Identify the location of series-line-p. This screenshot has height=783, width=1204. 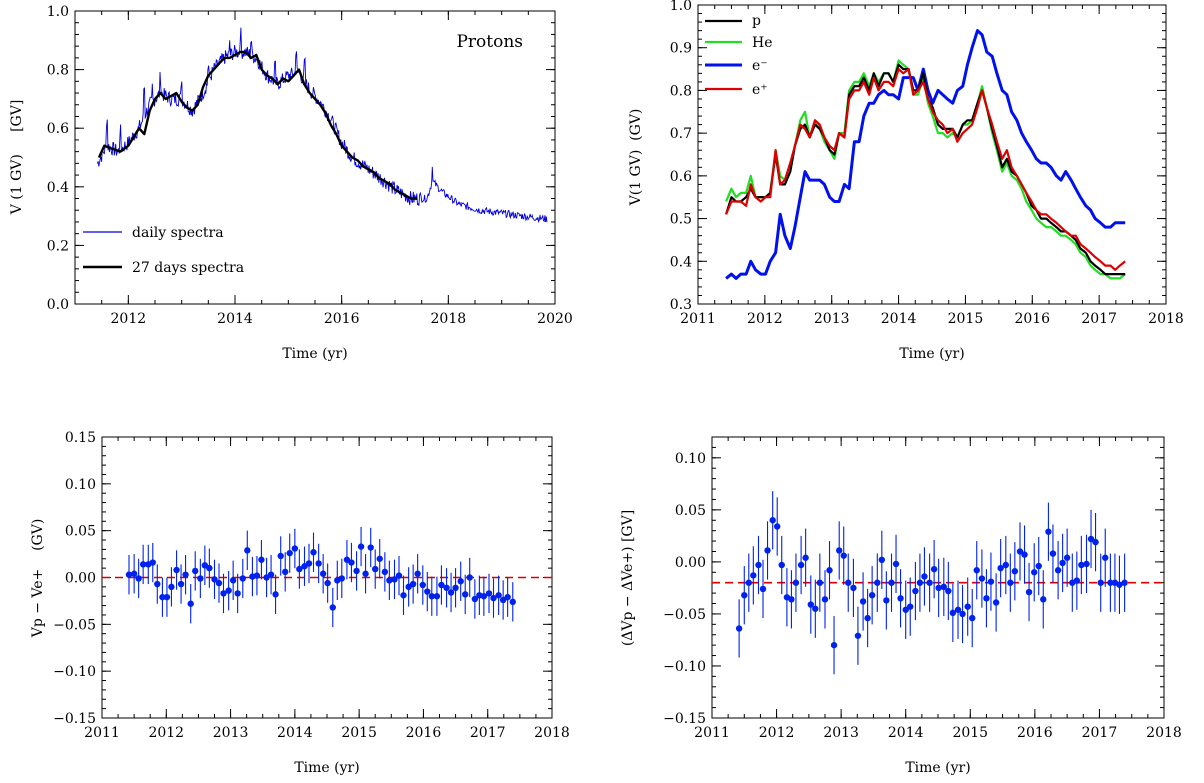
(925, 169).